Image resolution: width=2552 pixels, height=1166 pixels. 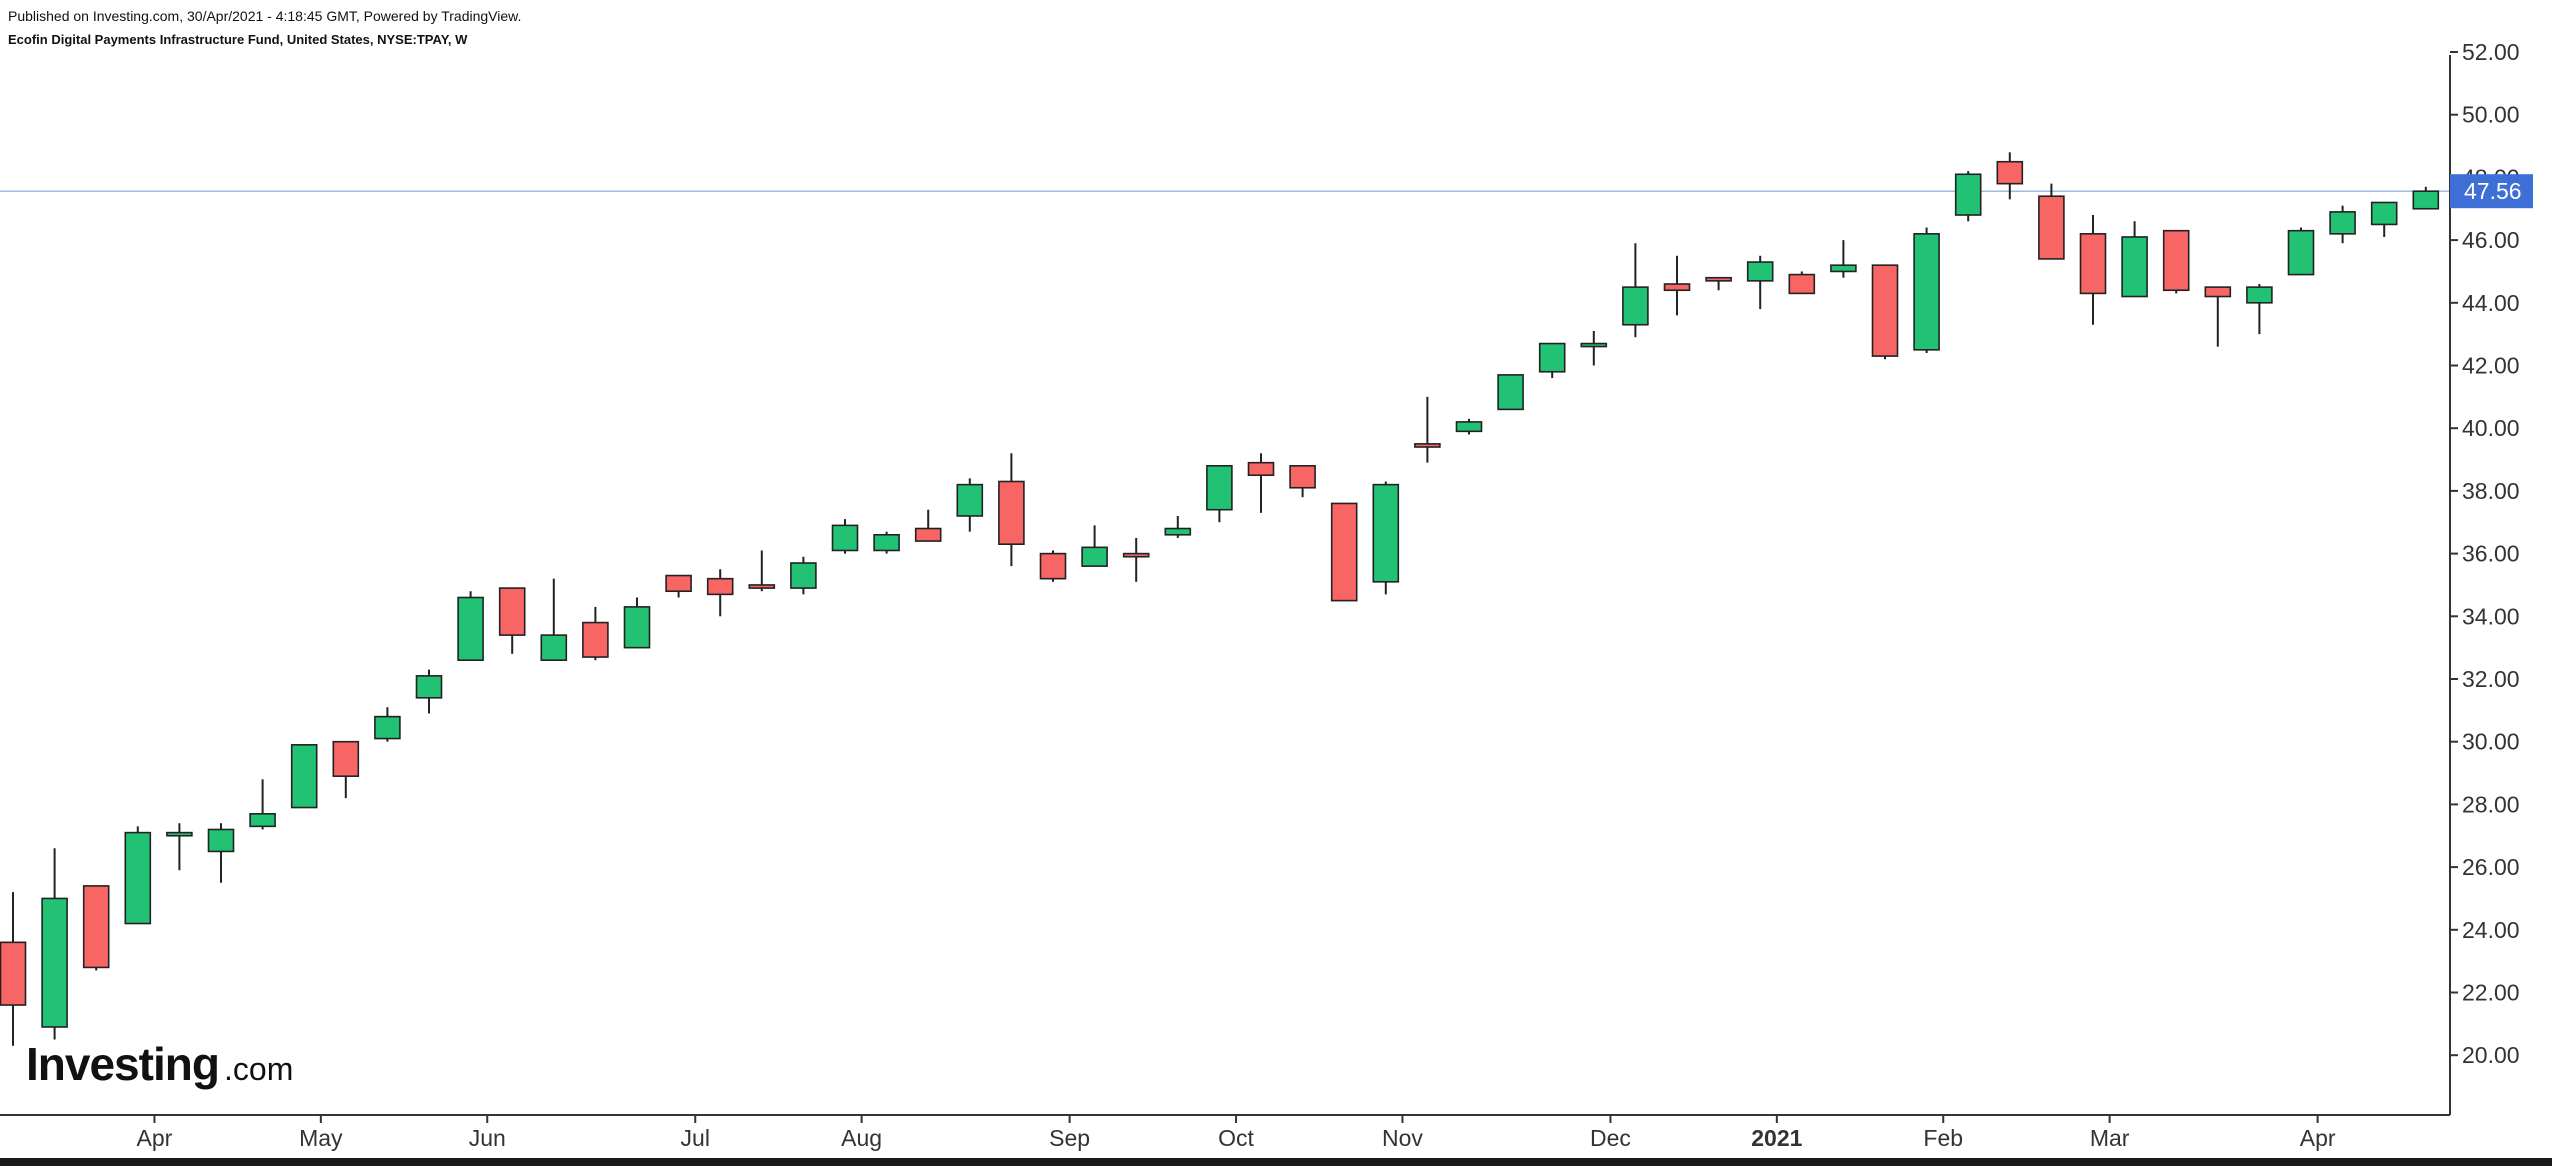 I want to click on x-axis: Apr May Jun Jul Aug Sep Oct Nov Dec 2021 Feb Mar Apr, so click(x=1236, y=1133).